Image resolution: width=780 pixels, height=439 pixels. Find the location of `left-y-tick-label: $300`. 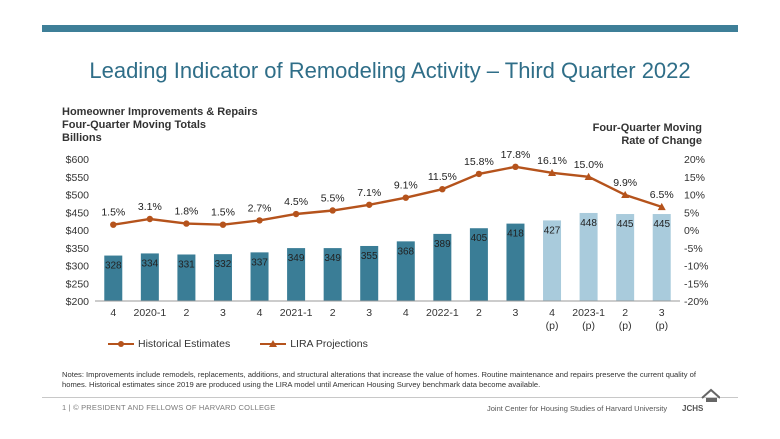

left-y-tick-label: $300 is located at coordinates (78, 267).